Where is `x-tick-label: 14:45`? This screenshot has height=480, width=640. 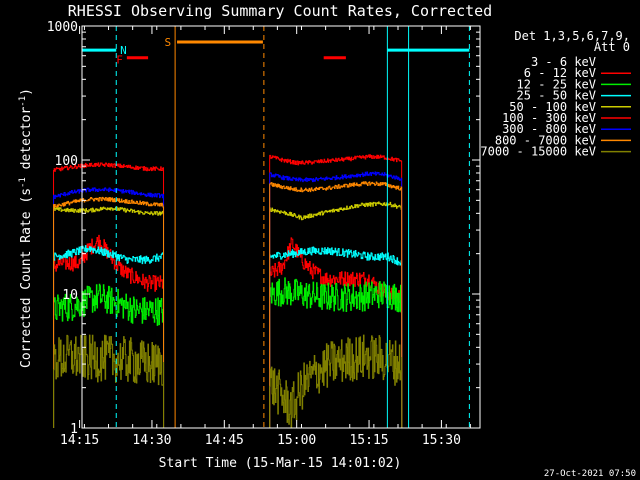
x-tick-label: 14:45 is located at coordinates (224, 440).